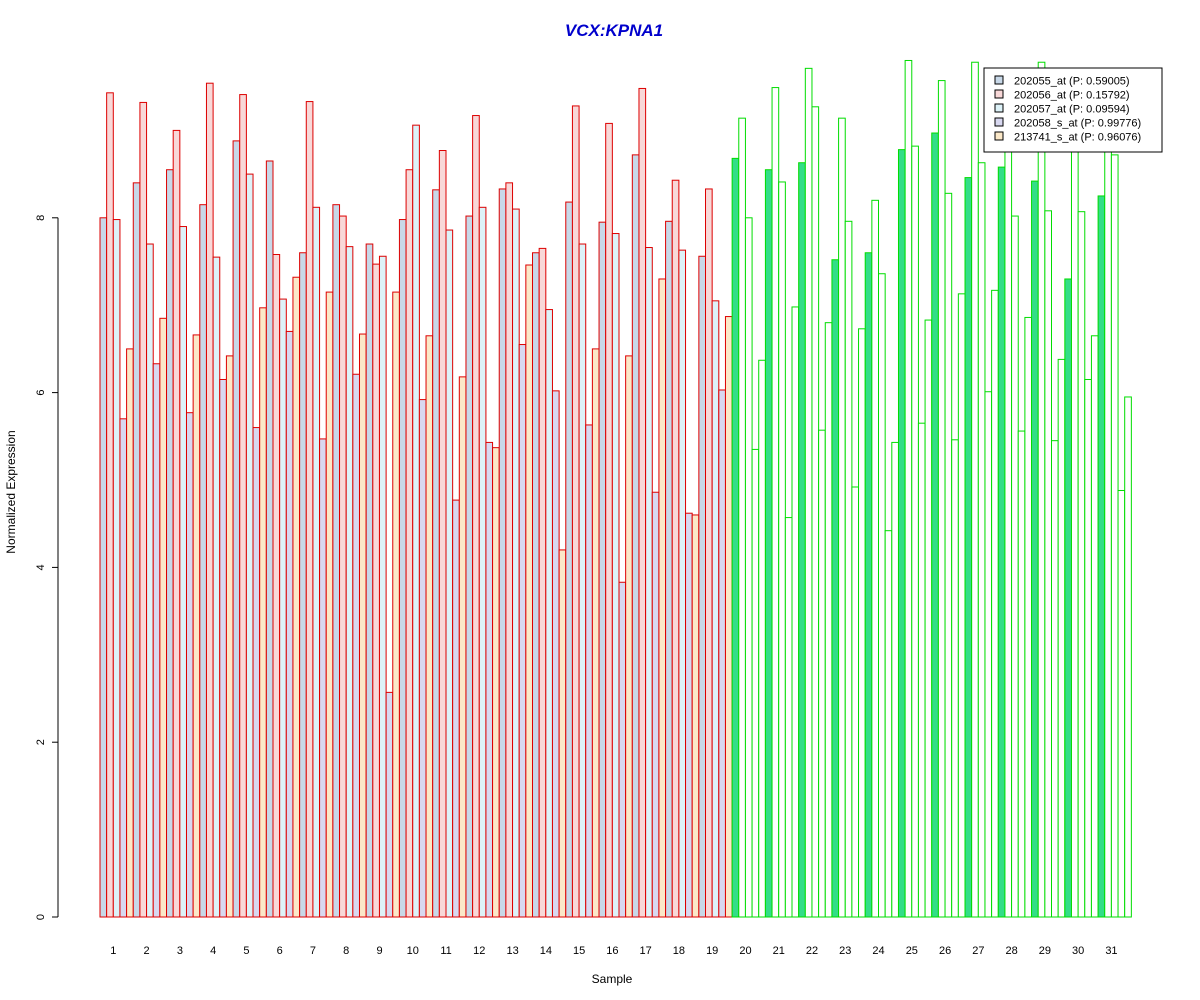 This screenshot has width=1200, height=1000. I want to click on x-tick-label: 22, so click(812, 951).